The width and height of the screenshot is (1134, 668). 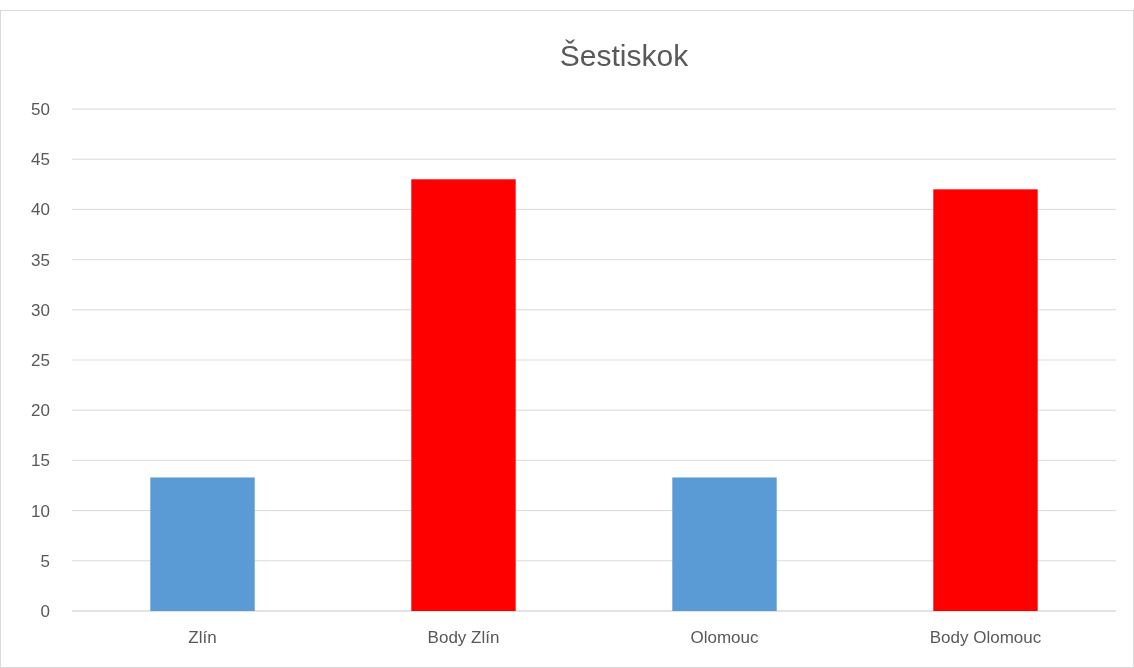 I want to click on y-tick-label: 50, so click(x=40, y=109).